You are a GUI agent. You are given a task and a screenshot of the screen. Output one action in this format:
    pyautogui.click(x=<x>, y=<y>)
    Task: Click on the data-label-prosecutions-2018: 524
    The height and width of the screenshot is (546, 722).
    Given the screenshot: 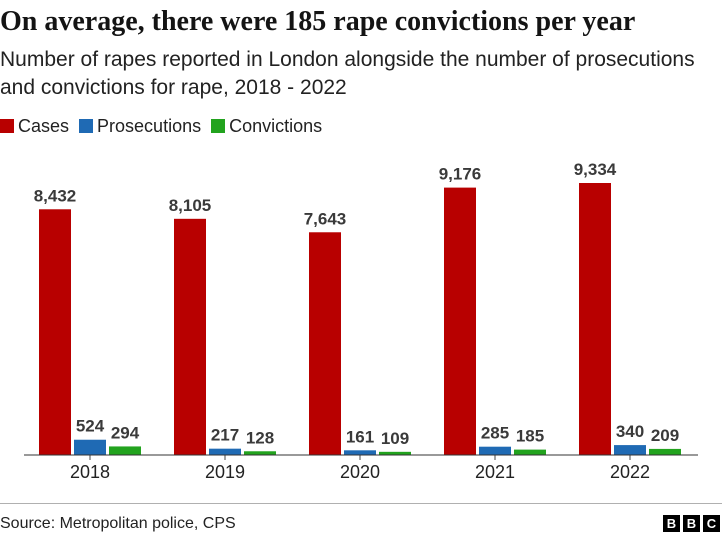 What is the action you would take?
    pyautogui.click(x=90, y=426)
    